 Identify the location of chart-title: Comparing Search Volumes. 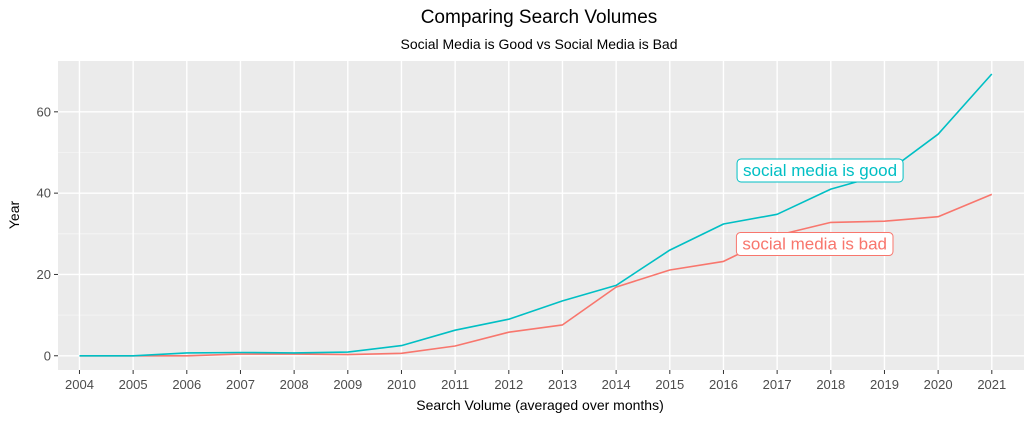
(539, 17).